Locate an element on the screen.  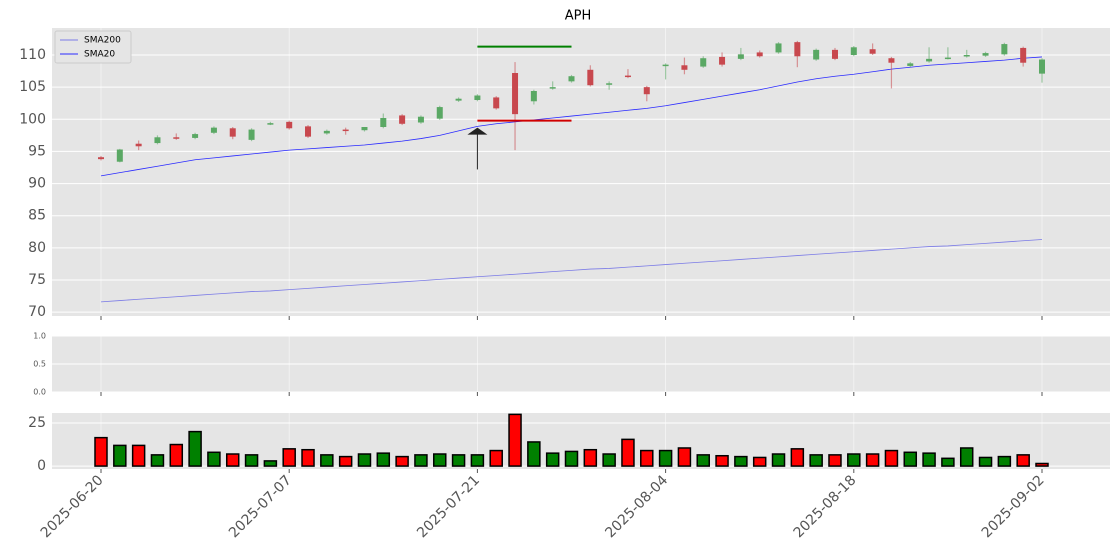
y-tick-label: 1.0 is located at coordinates (39, 336).